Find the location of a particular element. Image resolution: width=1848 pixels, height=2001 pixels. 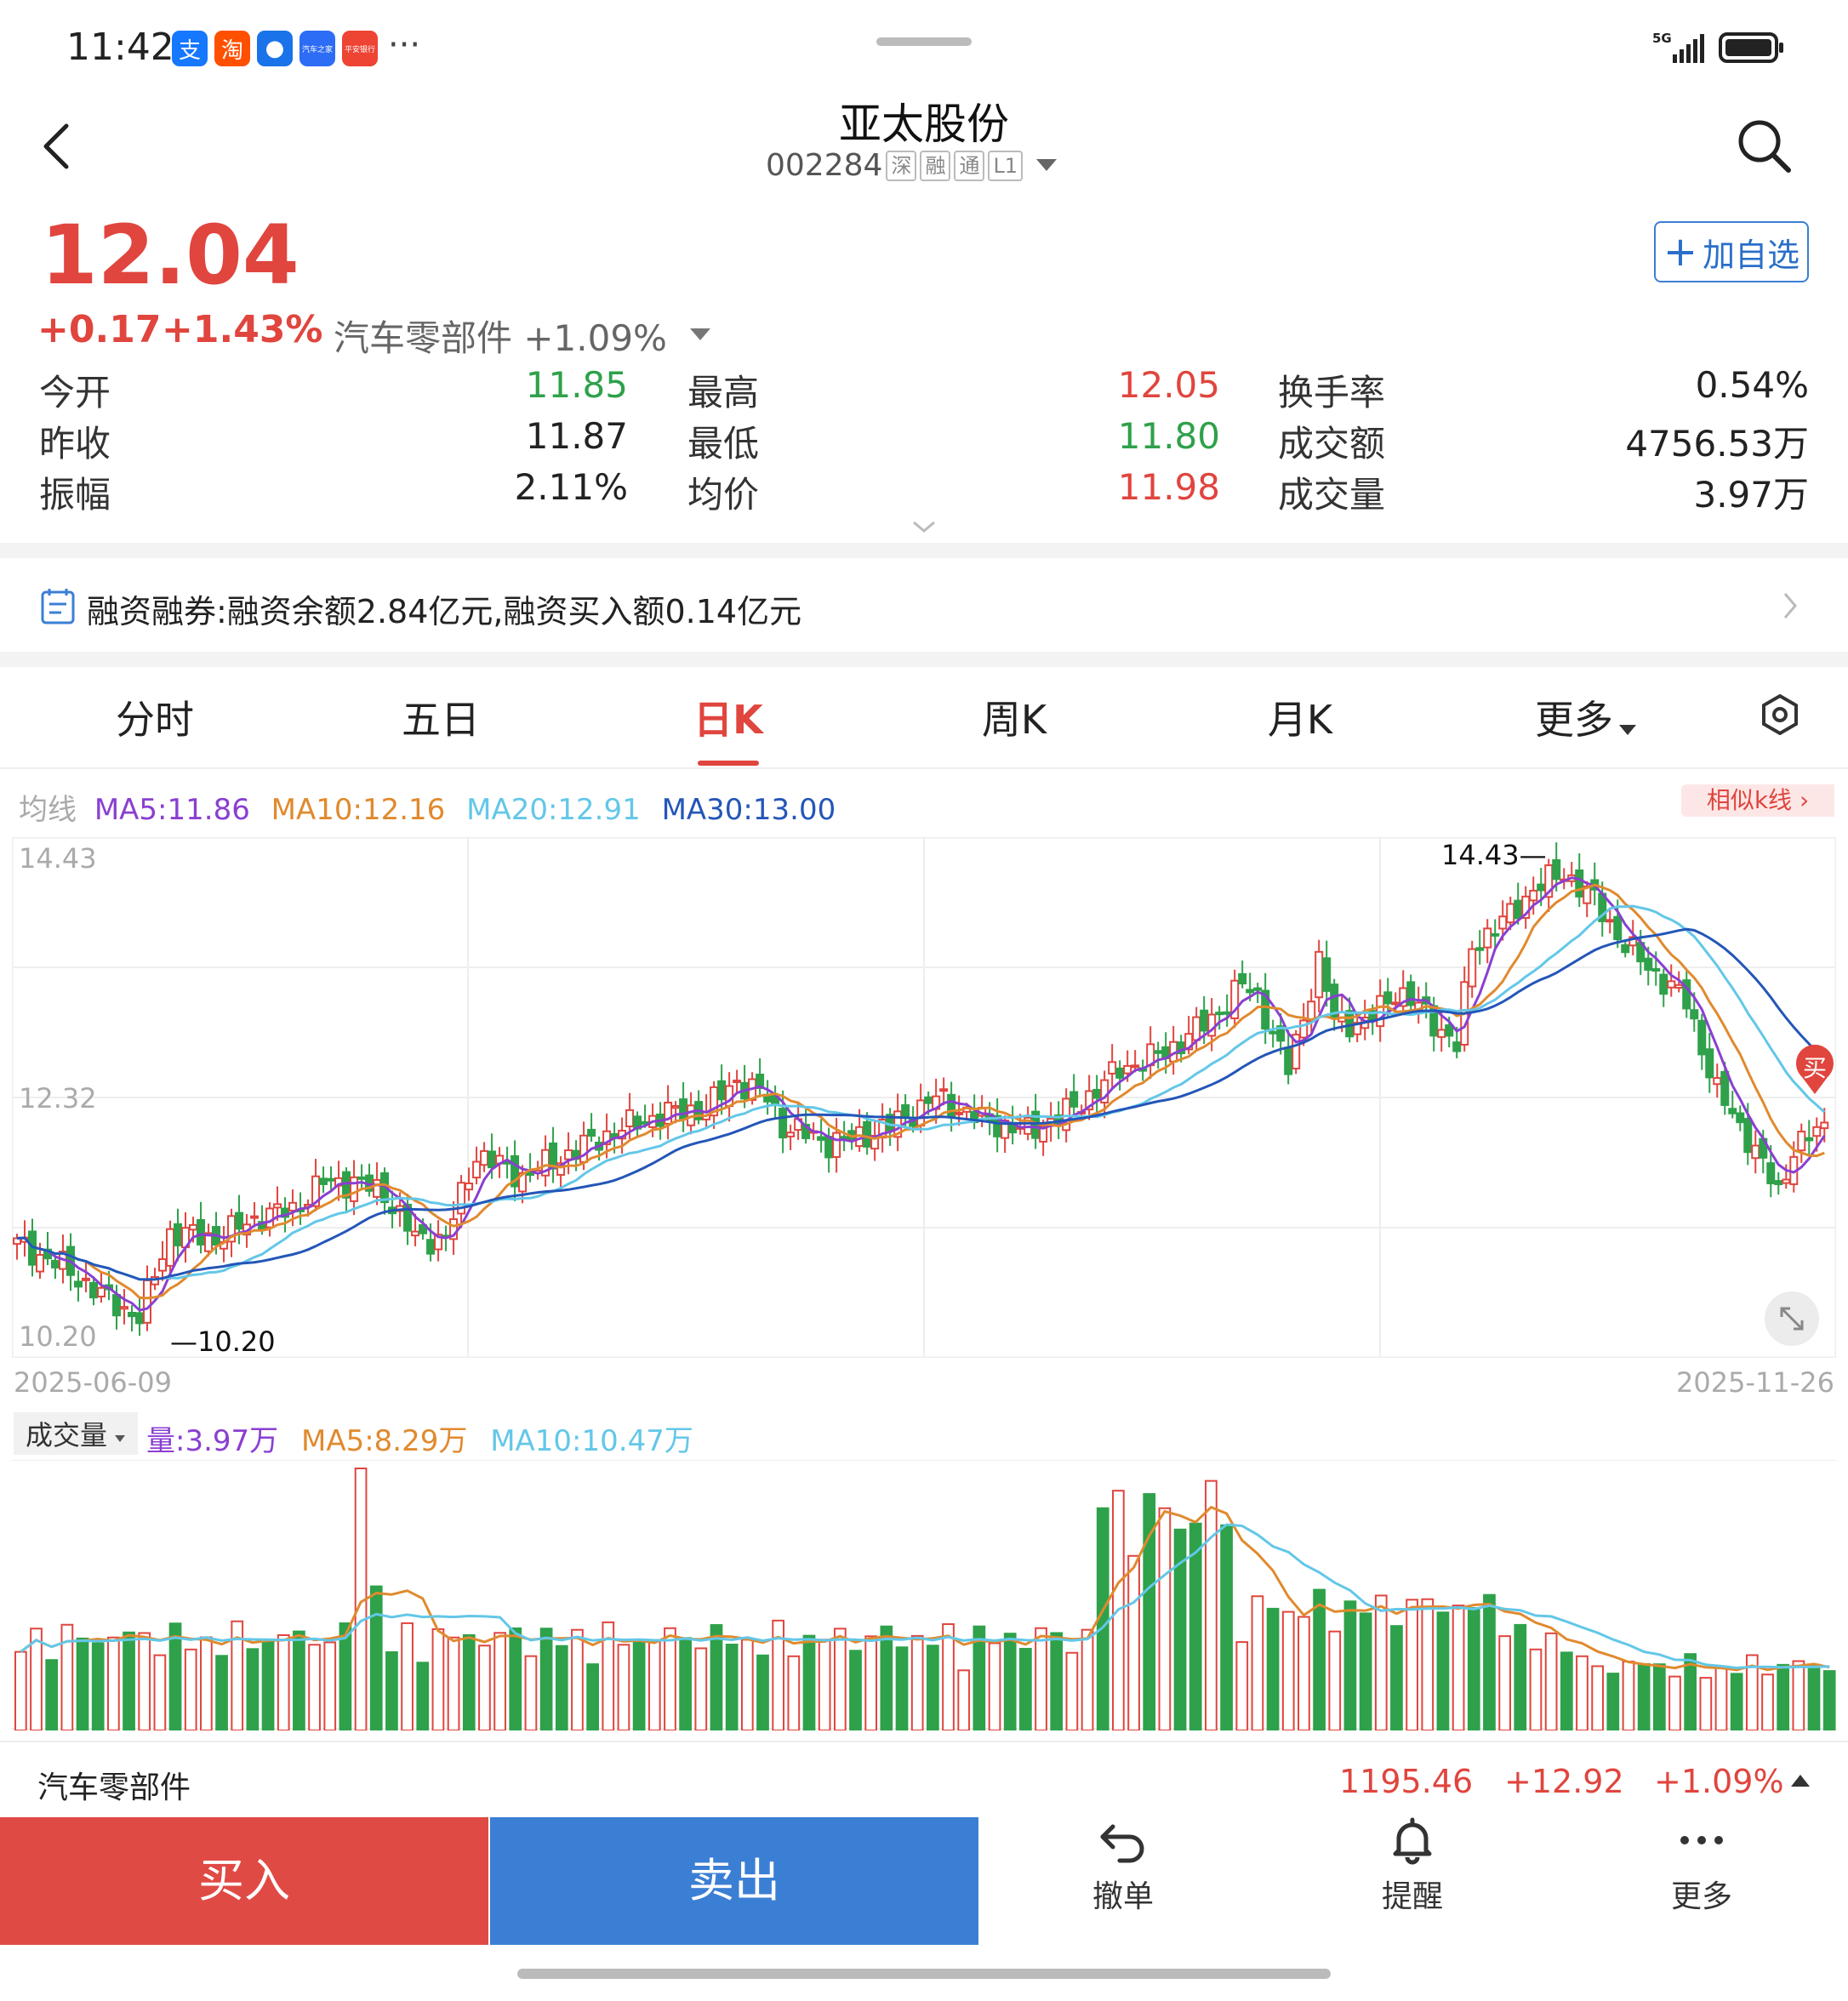

drag-handle is located at coordinates (924, 41).